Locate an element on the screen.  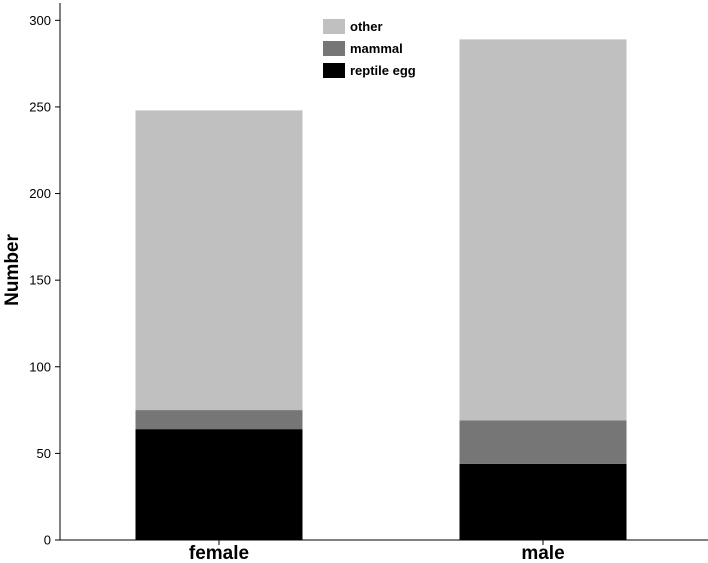
bar-female-mammal is located at coordinates (219, 420).